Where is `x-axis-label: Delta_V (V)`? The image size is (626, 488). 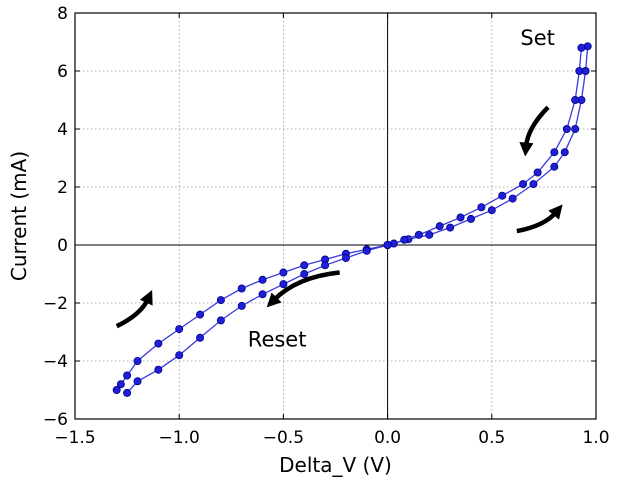
x-axis-label: Delta_V (V) is located at coordinates (335, 465).